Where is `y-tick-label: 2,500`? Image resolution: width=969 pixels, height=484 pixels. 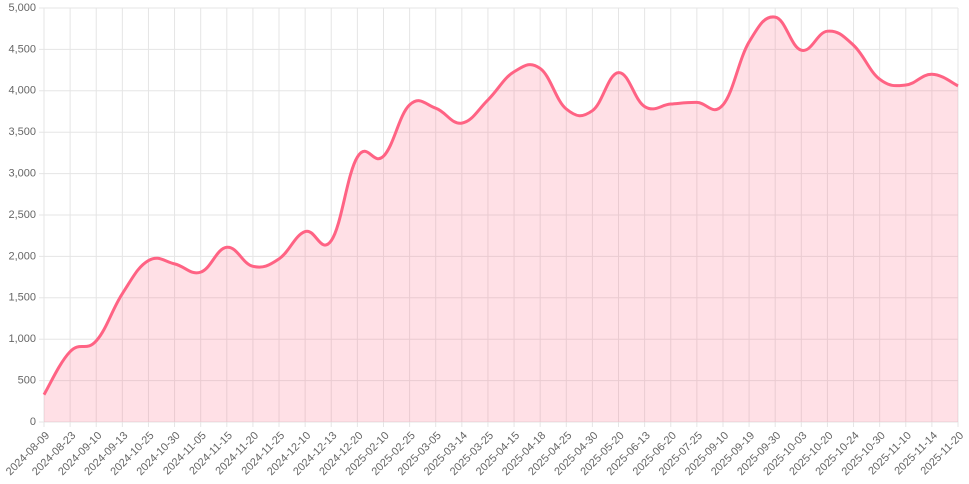 y-tick-label: 2,500 is located at coordinates (22, 215).